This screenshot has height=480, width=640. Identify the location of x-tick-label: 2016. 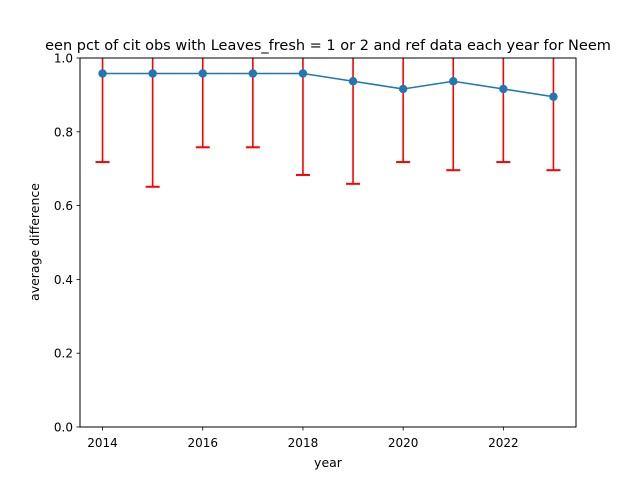
(202, 443).